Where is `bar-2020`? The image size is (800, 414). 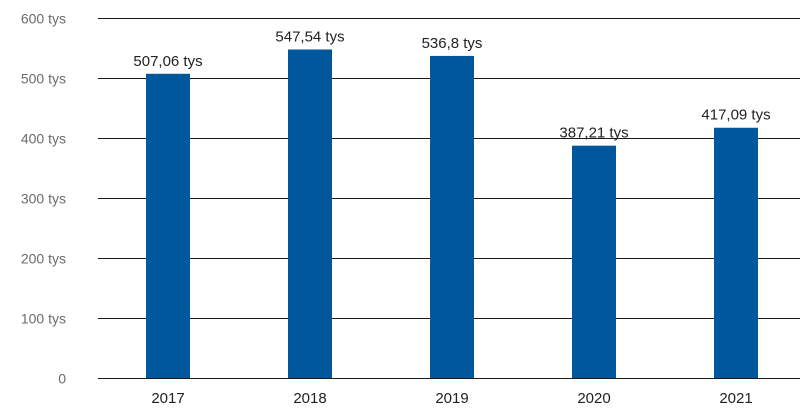
bar-2020 is located at coordinates (594, 261).